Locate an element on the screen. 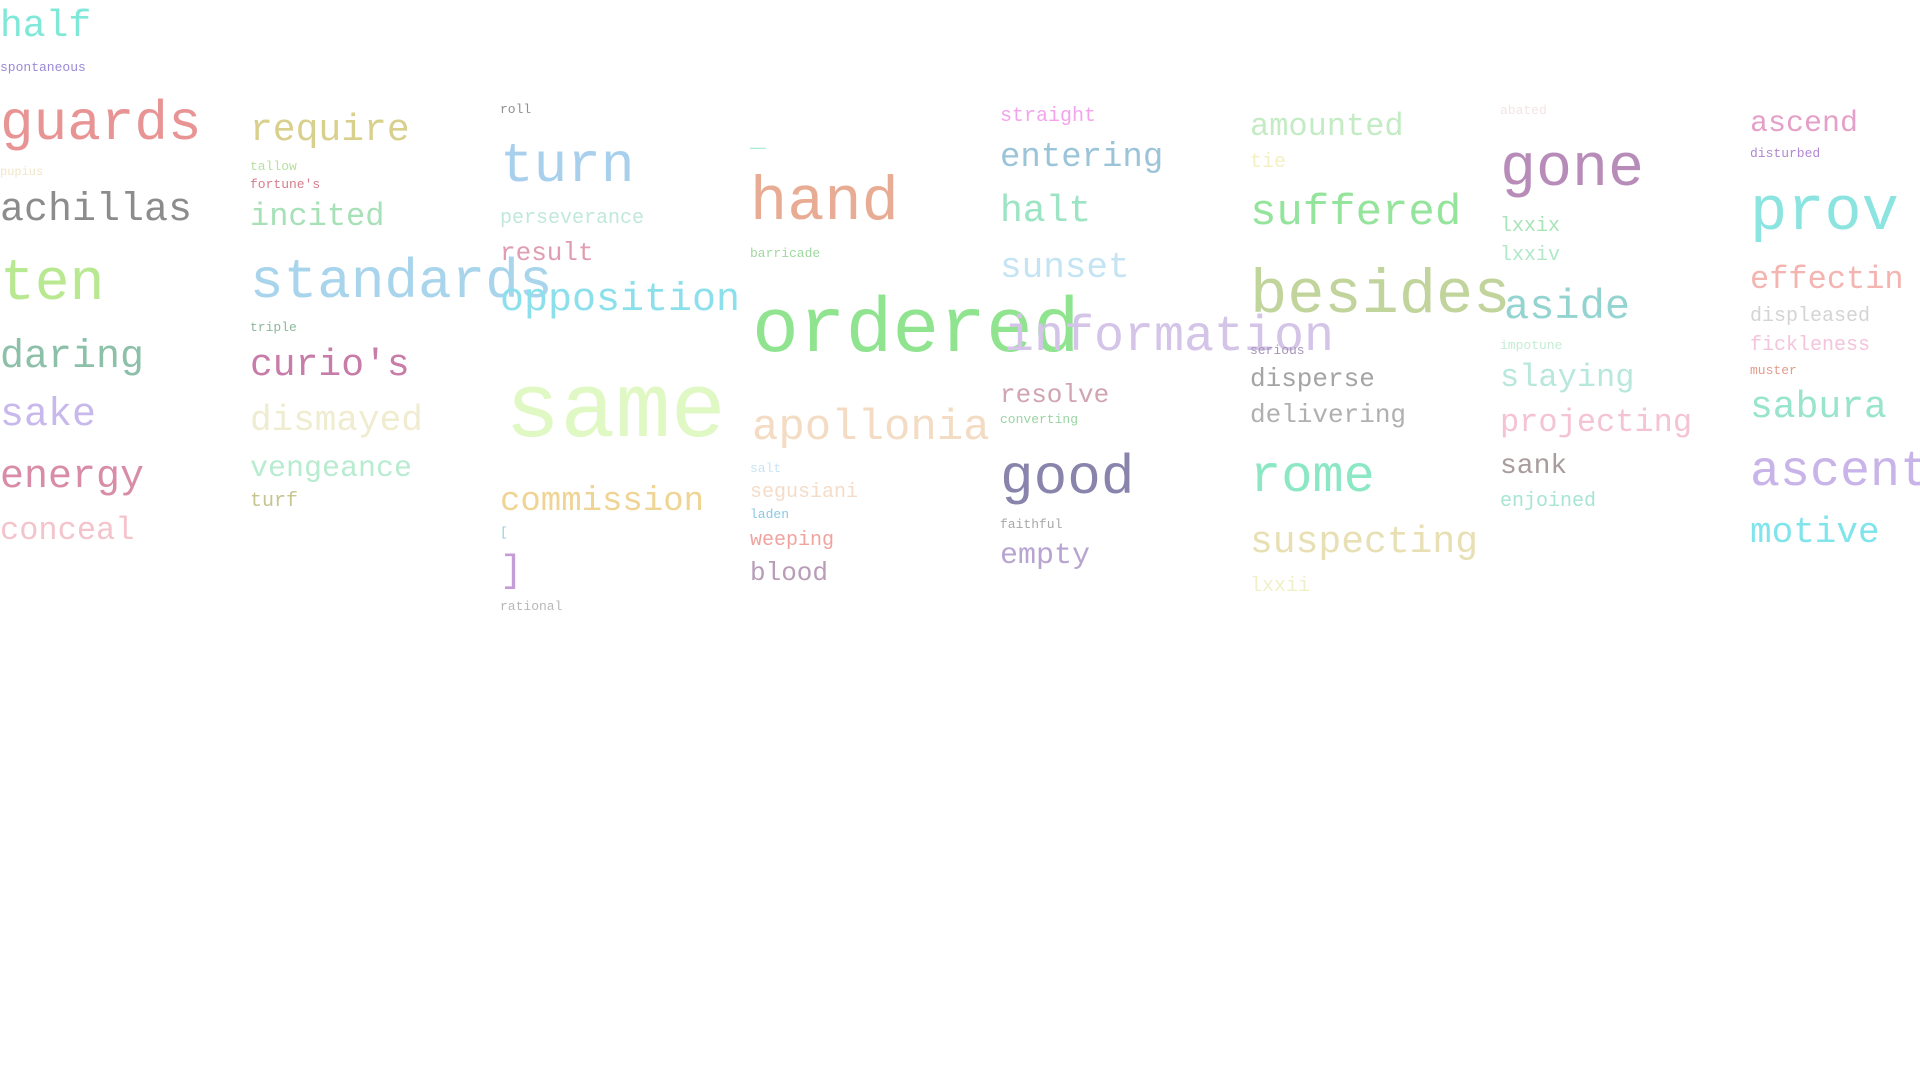 The height and width of the screenshot is (1080, 1920). word-standards: standards is located at coordinates (401, 282).